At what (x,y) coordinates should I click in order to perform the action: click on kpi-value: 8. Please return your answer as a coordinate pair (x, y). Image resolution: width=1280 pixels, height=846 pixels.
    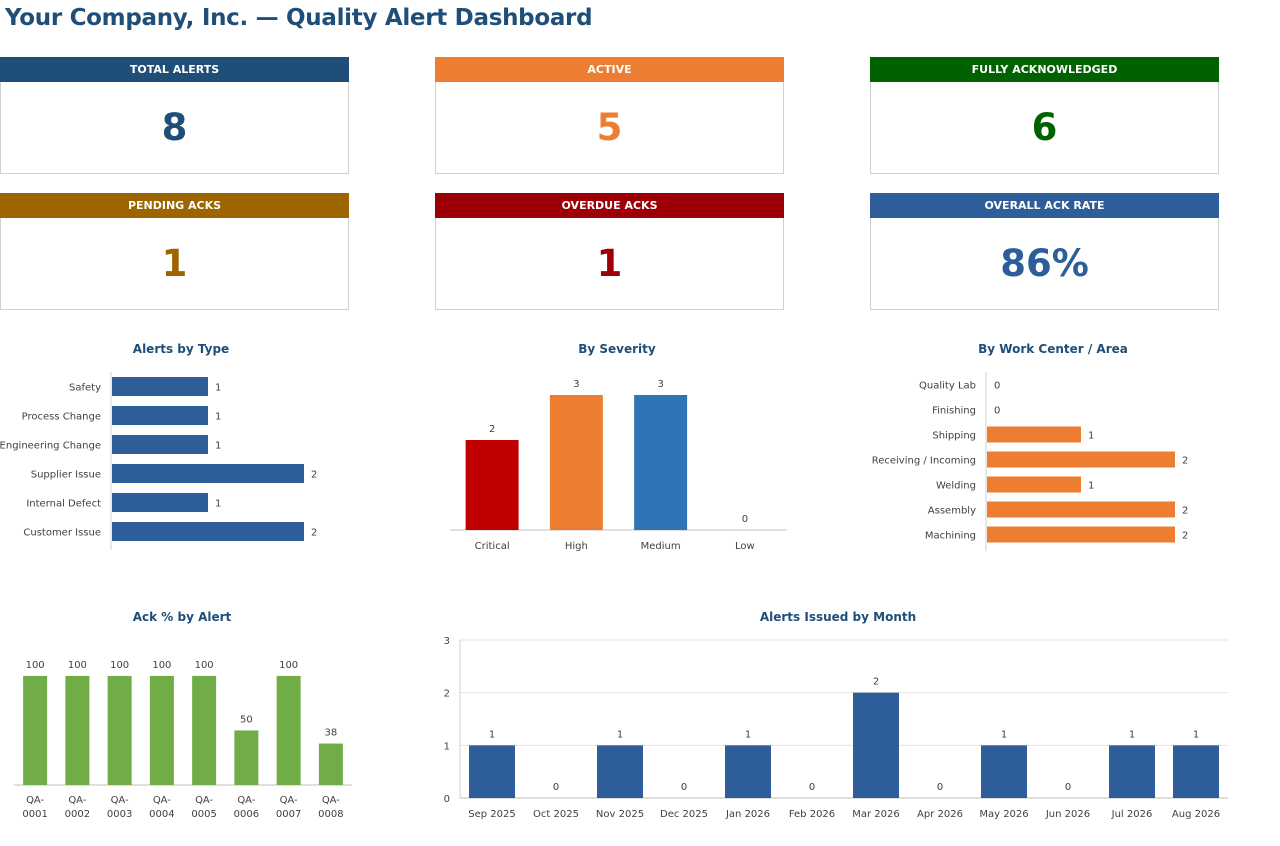
    Looking at the image, I should click on (174, 128).